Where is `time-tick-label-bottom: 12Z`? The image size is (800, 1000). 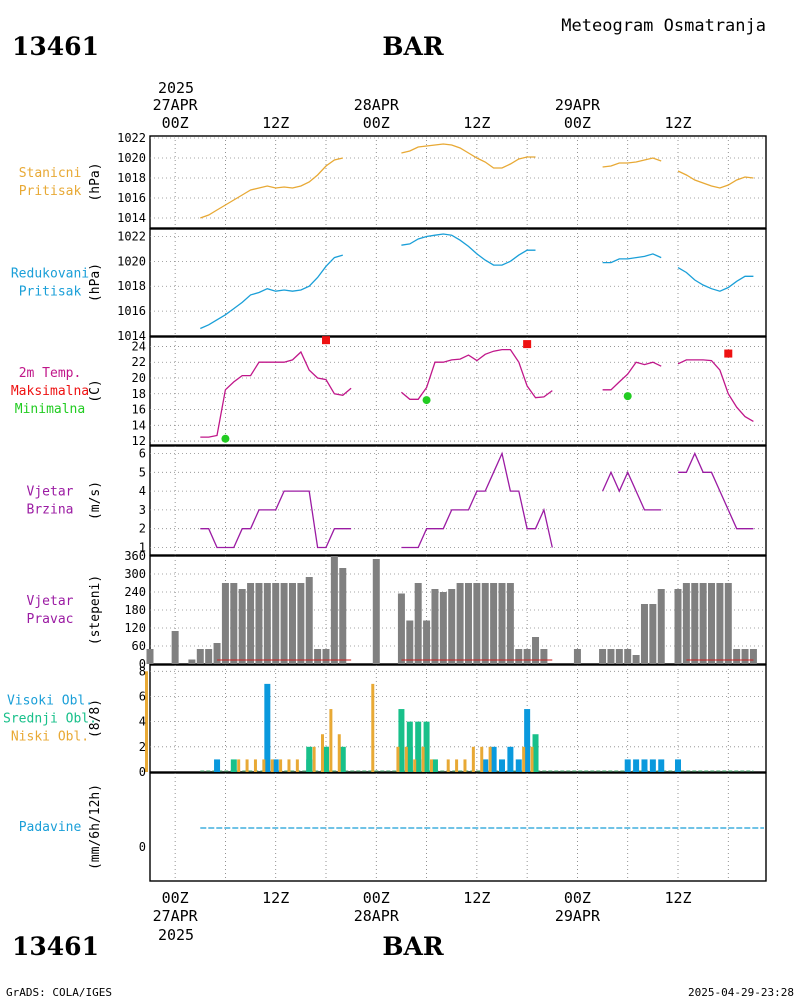
time-tick-label-bottom: 12Z is located at coordinates (275, 898).